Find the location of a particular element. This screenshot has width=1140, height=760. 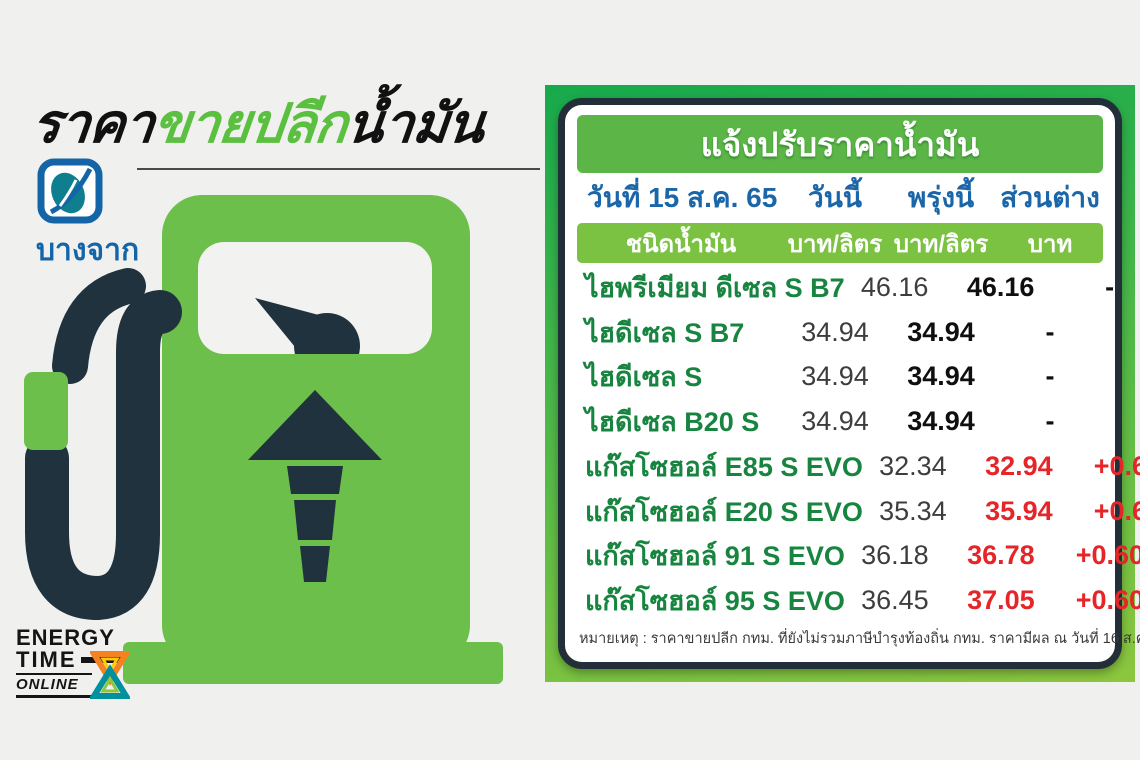

price-row: แก๊สโซฮอล์ E20 S EVO 35.34 35.94 +0.60 is located at coordinates (858, 511).